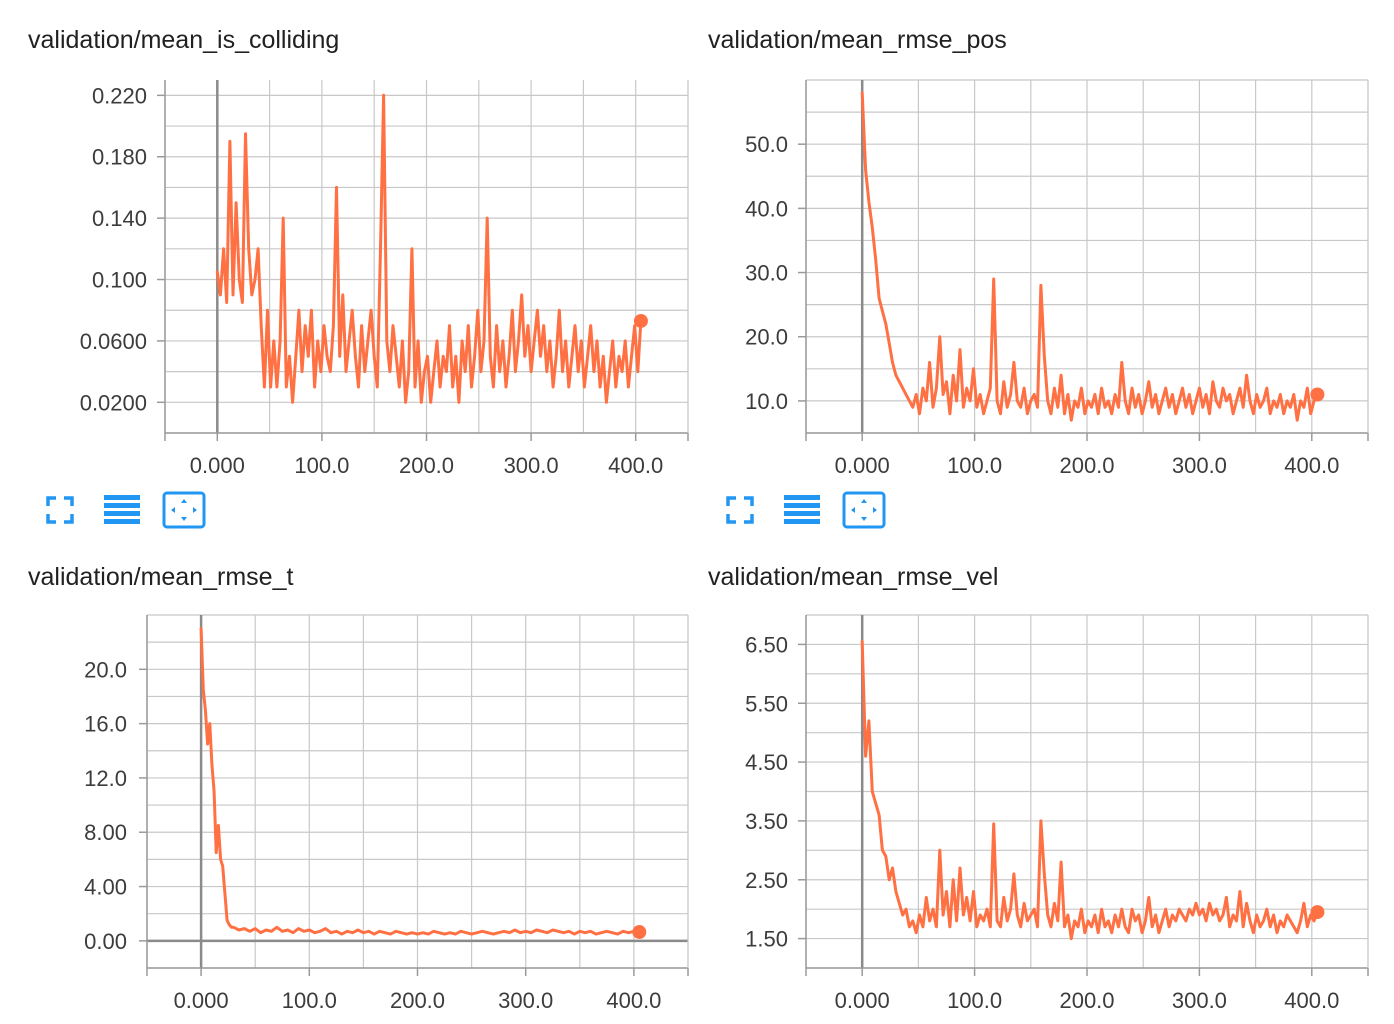 This screenshot has width=1394, height=1024. Describe the element at coordinates (766, 762) in the screenshot. I see `y-tick-label: 4.50` at that location.